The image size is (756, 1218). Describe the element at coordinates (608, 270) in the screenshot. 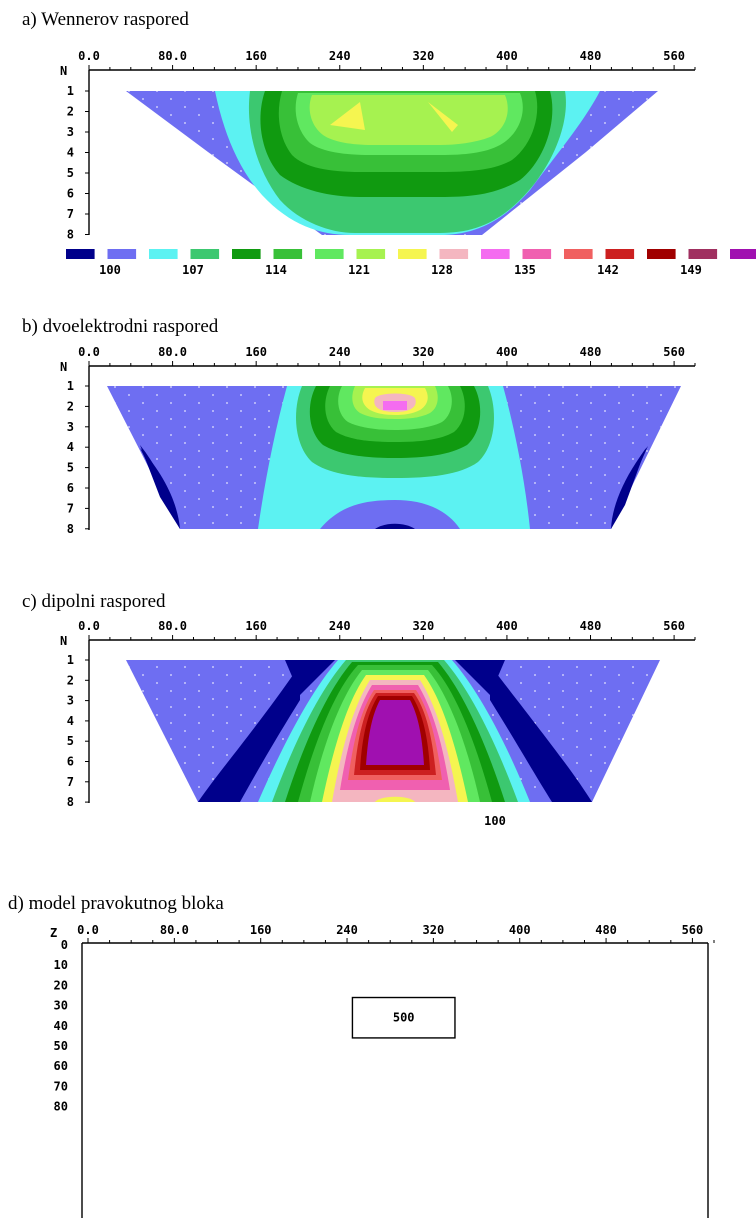

I see `color-scale-label: 142` at that location.